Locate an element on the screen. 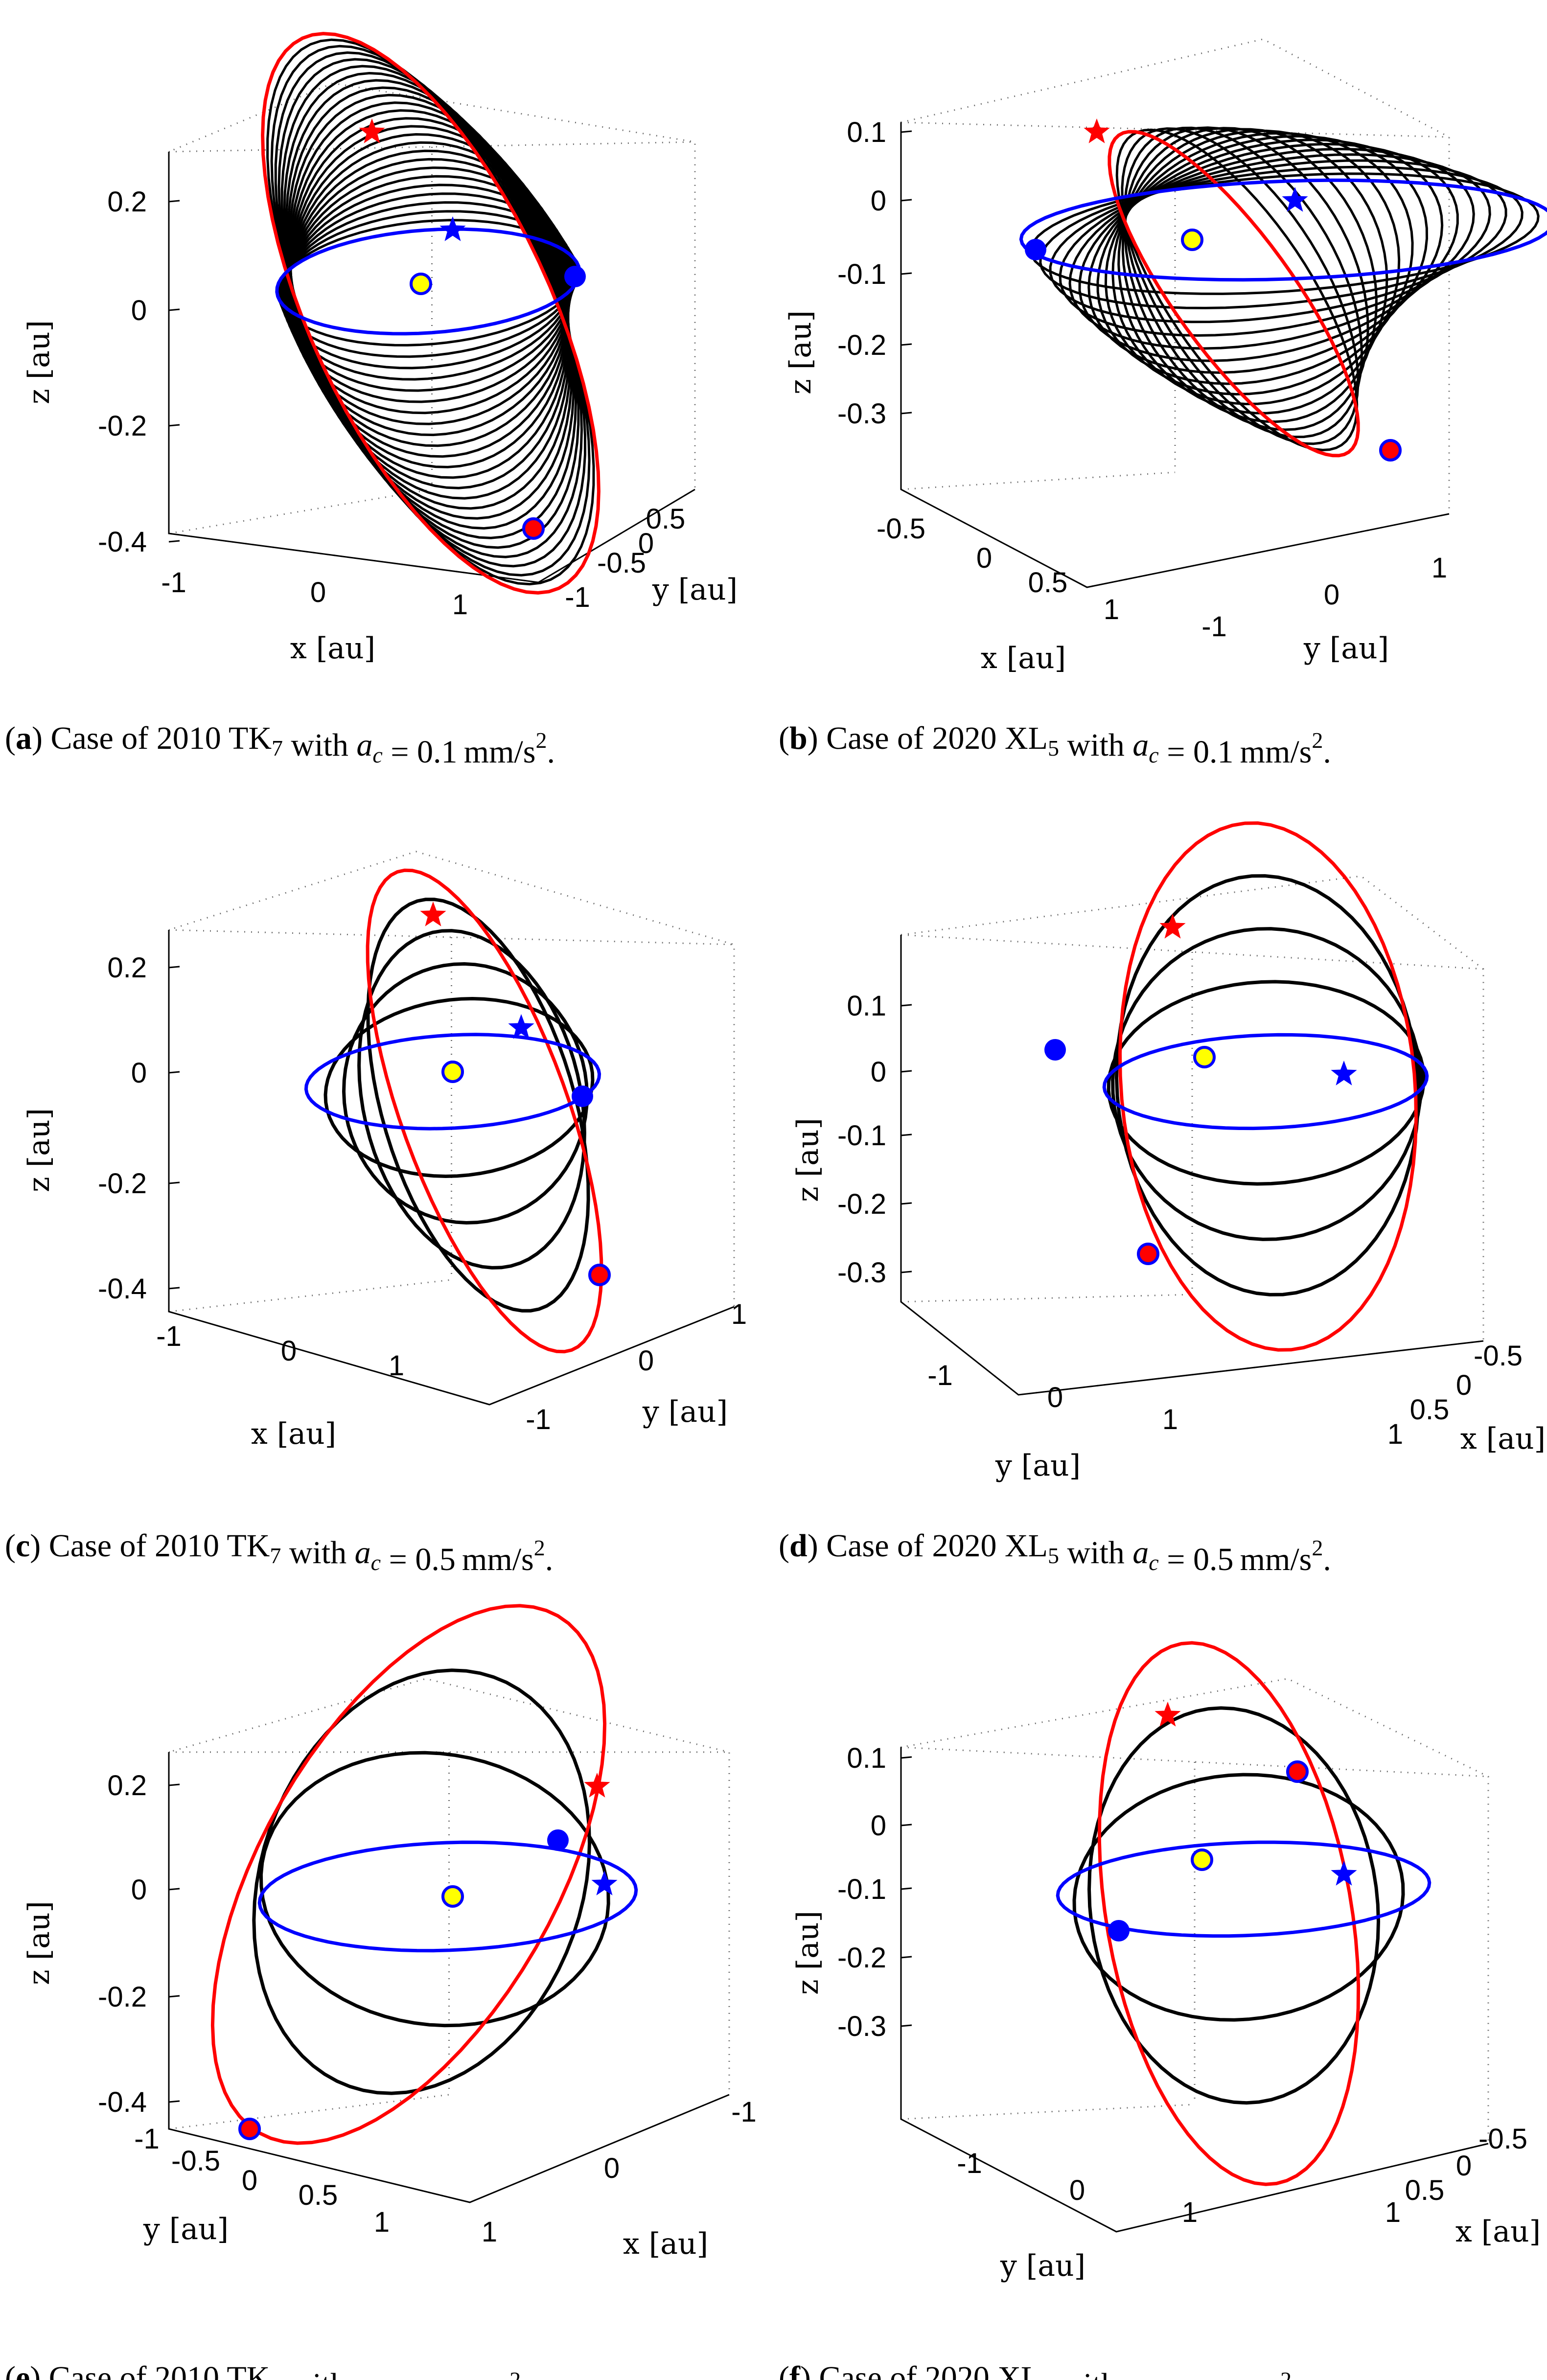  caption-label: a is located at coordinates (24, 738).